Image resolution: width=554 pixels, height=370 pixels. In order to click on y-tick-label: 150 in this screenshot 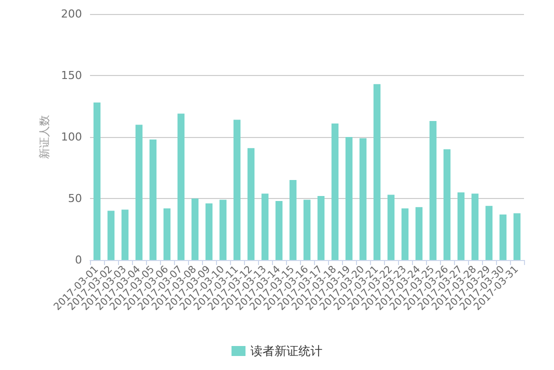, I will do `click(71, 75)`.